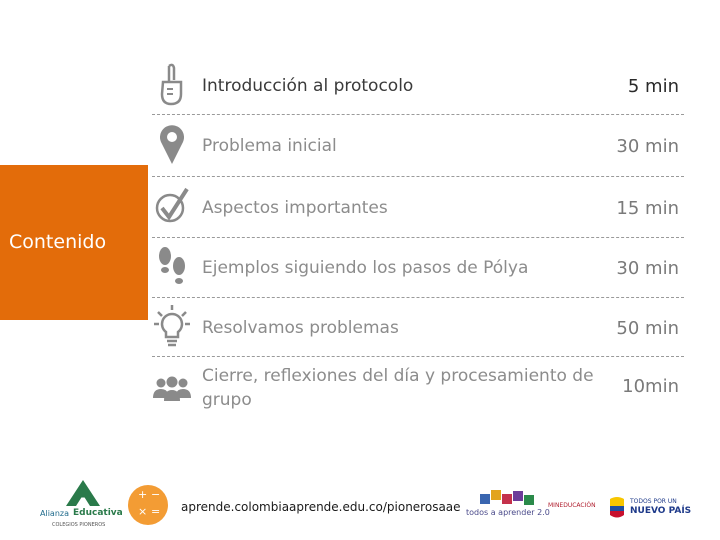 Image resolution: width=720 pixels, height=540 pixels. Describe the element at coordinates (572, 505) in the screenshot. I see `mineducacion-text: MINEDUCACIÓN` at that location.